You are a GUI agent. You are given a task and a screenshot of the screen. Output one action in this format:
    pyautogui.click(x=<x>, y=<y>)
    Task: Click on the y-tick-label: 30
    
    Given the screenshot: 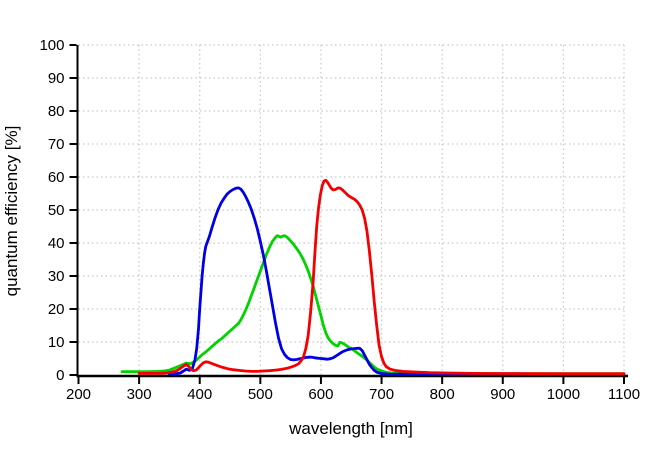 What is the action you would take?
    pyautogui.click(x=56, y=276)
    